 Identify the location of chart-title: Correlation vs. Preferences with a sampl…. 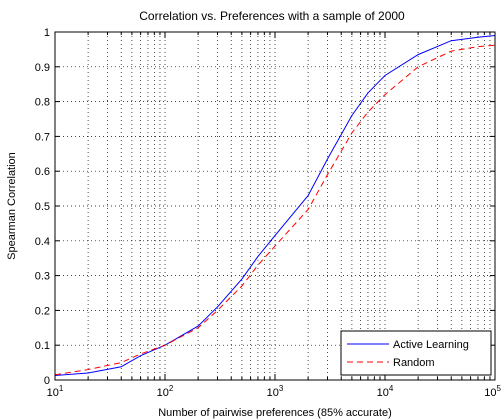
(272, 16).